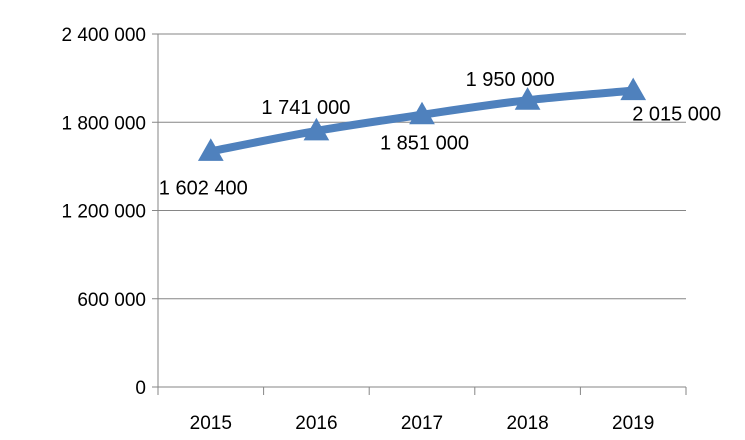 This screenshot has height=440, width=745. Describe the element at coordinates (305, 108) in the screenshot. I see `data-label: 1 741 000` at that location.